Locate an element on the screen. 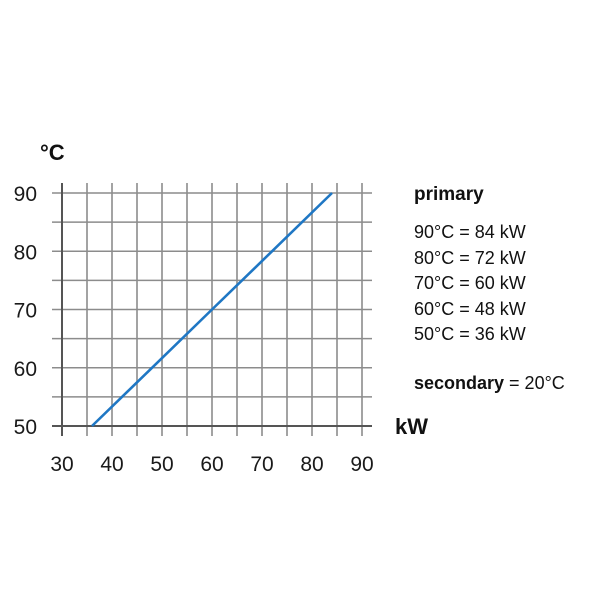 Image resolution: width=603 pixels, height=603 pixels. x-tick-label: 70 is located at coordinates (261, 464).